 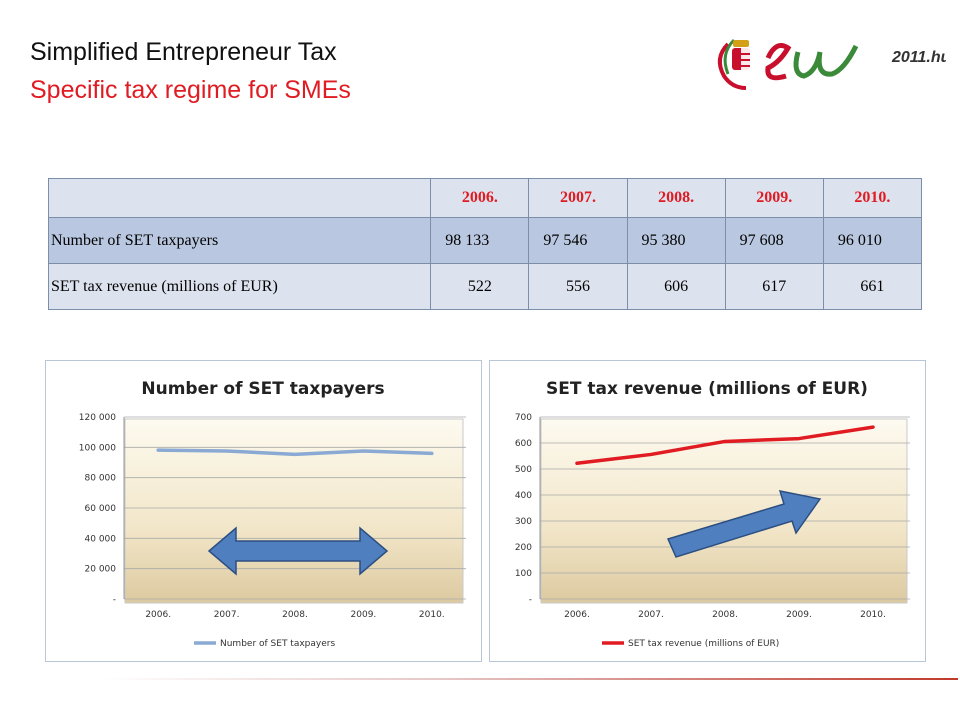 What do you see at coordinates (277, 644) in the screenshot?
I see `legend-label: Number of SET taxpayers` at bounding box center [277, 644].